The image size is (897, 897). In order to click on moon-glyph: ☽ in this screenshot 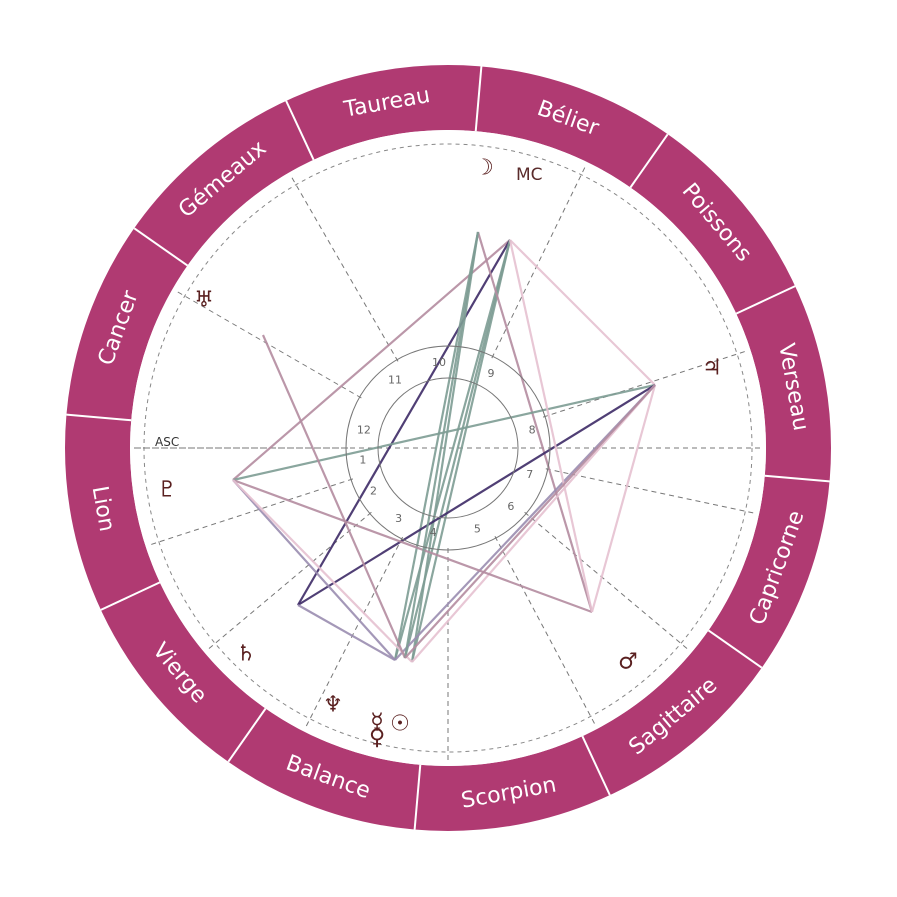, I will do `click(484, 168)`.